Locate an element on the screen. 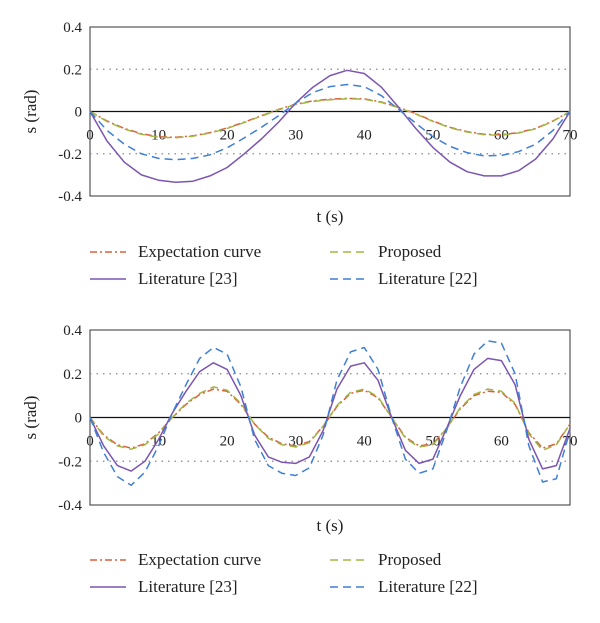  x-tick-label: 10 is located at coordinates (158, 136).